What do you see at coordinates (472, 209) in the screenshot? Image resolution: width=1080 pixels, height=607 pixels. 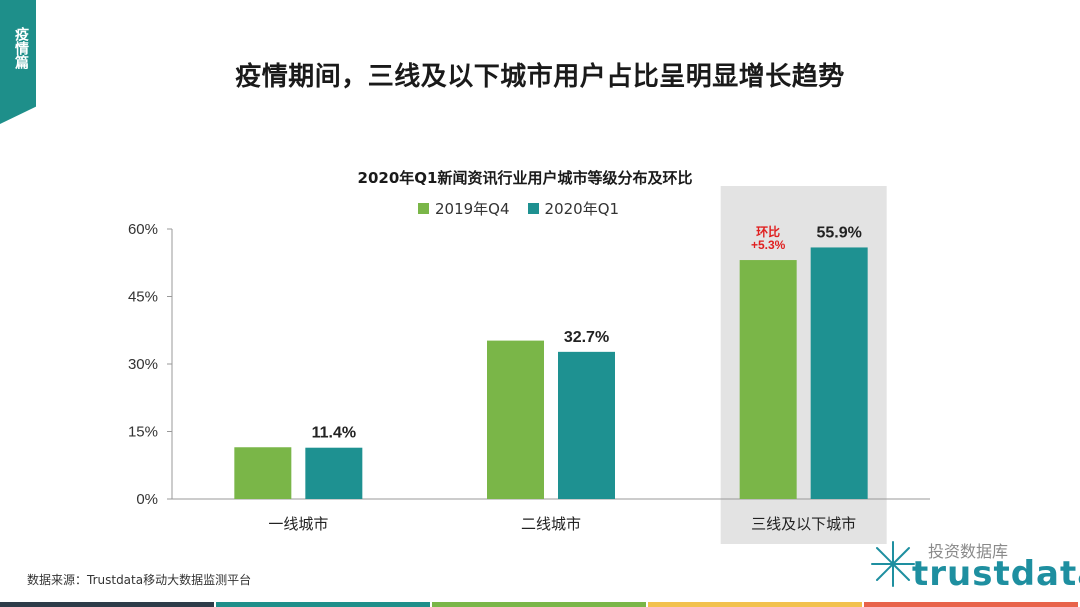 I see `legend-label-2019q4: 2019年Q4` at bounding box center [472, 209].